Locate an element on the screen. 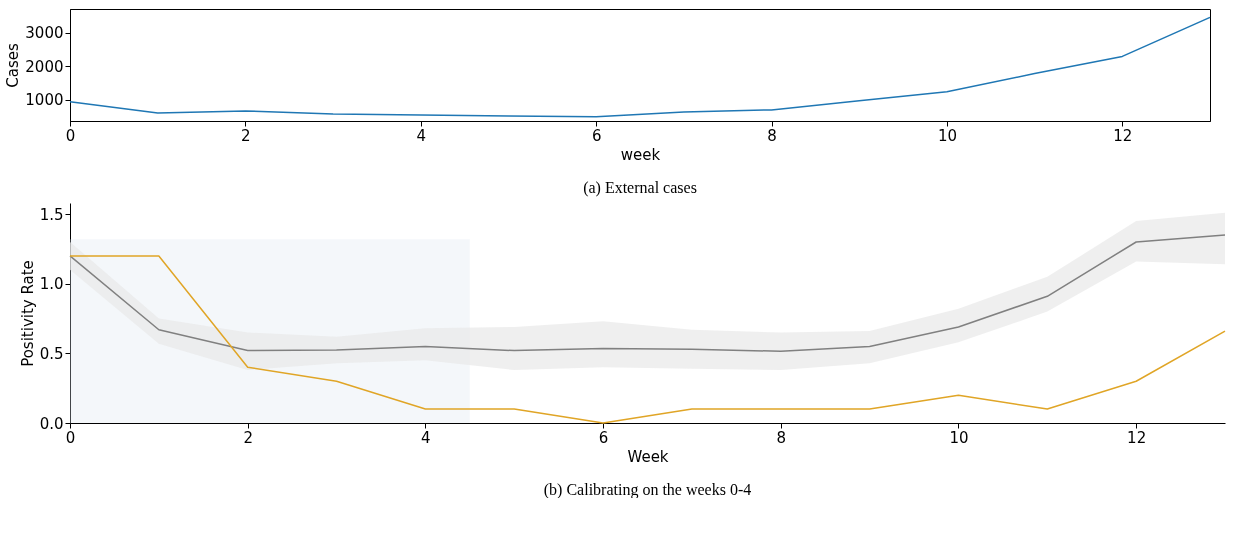 The image size is (1233, 550). x-axis-title: Week is located at coordinates (648, 456).